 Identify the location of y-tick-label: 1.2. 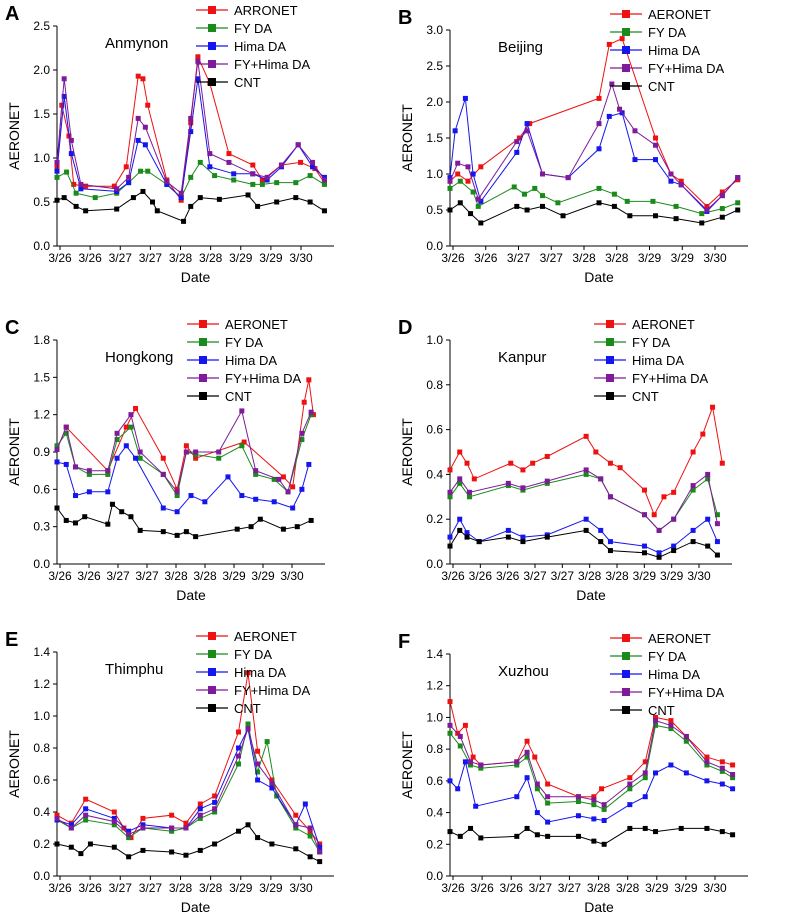
(41, 415).